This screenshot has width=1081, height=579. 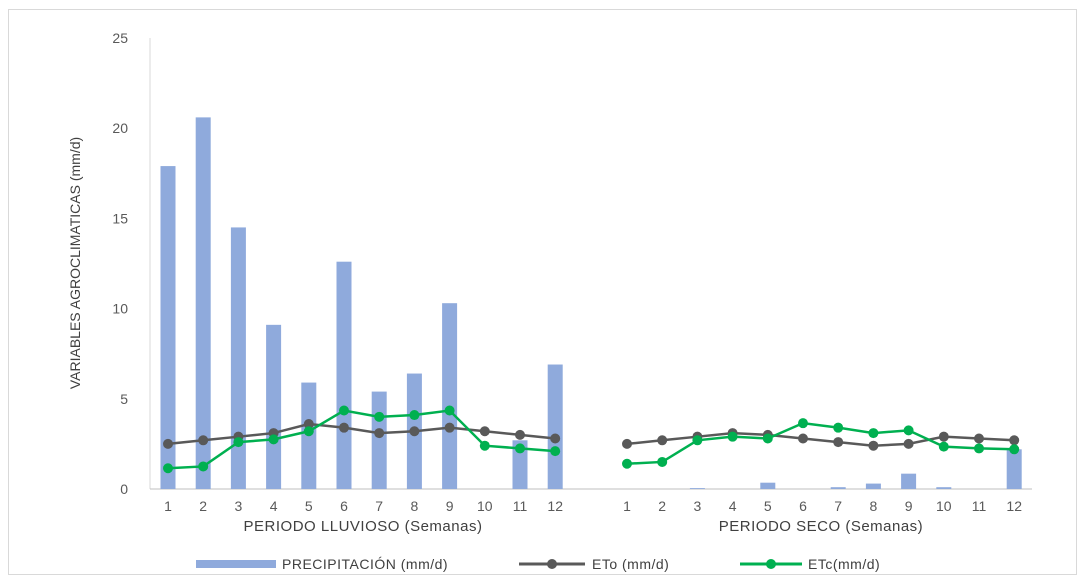 I want to click on x-axis-ticks: 1 2 3 4 5 6 7 8 9 10 11 12 1 2 3 4 5 6 7 8 9 10 11 12, so click(x=593, y=506).